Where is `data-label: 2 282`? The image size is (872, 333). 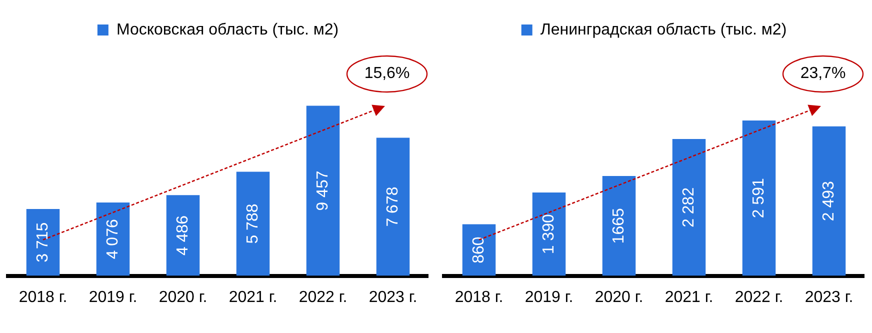 data-label: 2 282 is located at coordinates (689, 207).